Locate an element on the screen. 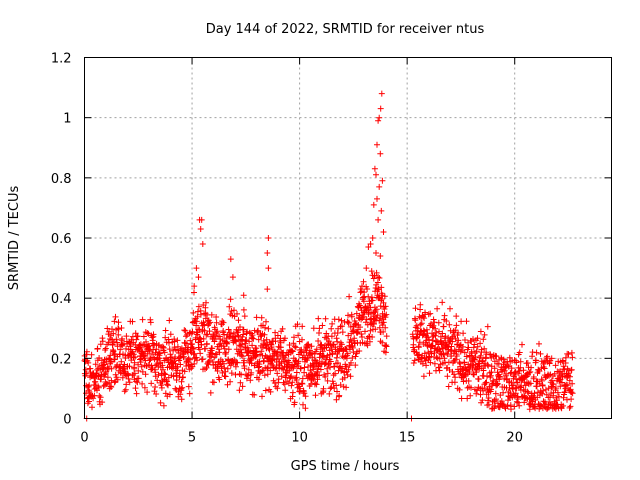  y-tick-label: 1.2 is located at coordinates (61, 59).